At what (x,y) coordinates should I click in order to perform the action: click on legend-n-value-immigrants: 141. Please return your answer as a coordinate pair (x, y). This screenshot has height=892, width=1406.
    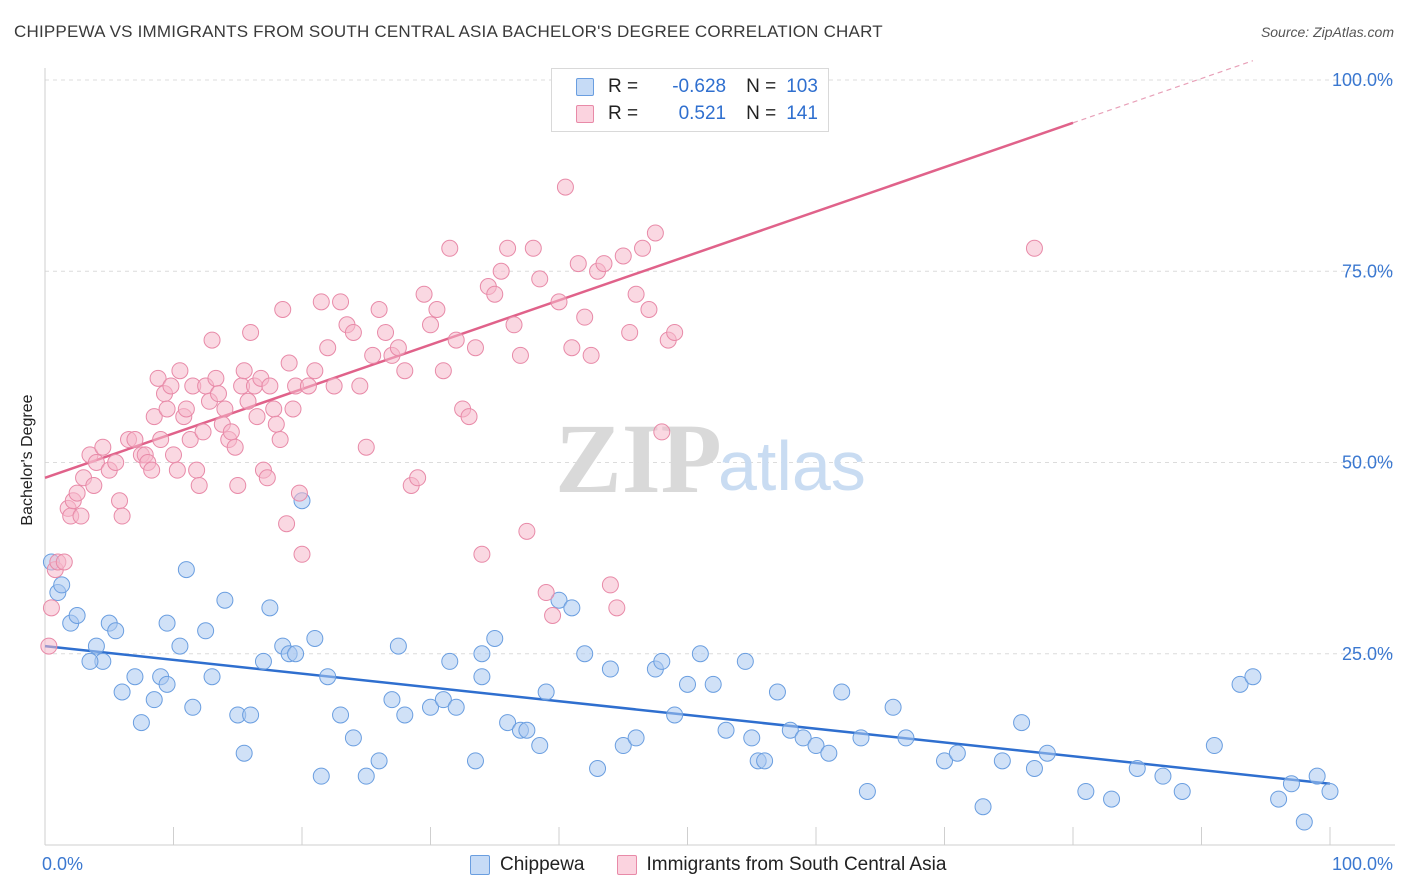
    Looking at the image, I should click on (802, 113).